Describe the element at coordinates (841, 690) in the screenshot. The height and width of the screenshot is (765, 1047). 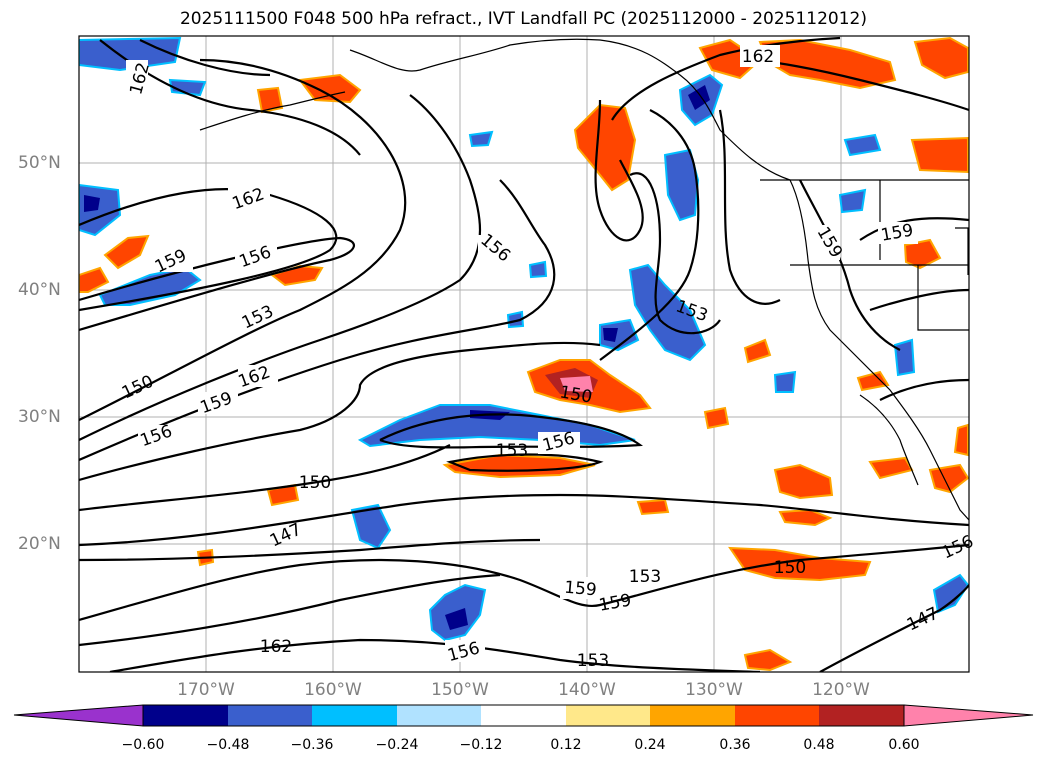
I see `lon-label: 120°W` at that location.